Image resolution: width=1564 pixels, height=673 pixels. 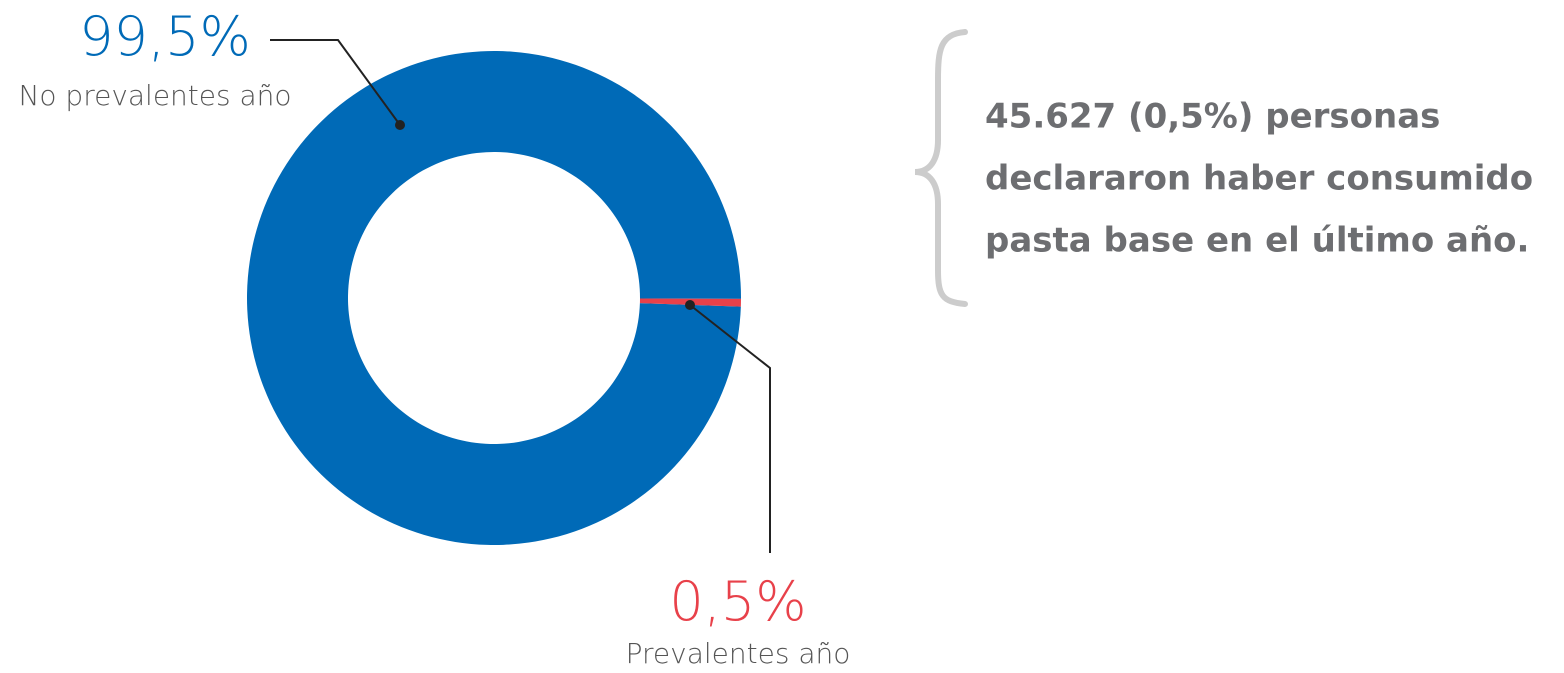 I want to click on annotation-line: pasta base en el último año., so click(x=1257, y=241).